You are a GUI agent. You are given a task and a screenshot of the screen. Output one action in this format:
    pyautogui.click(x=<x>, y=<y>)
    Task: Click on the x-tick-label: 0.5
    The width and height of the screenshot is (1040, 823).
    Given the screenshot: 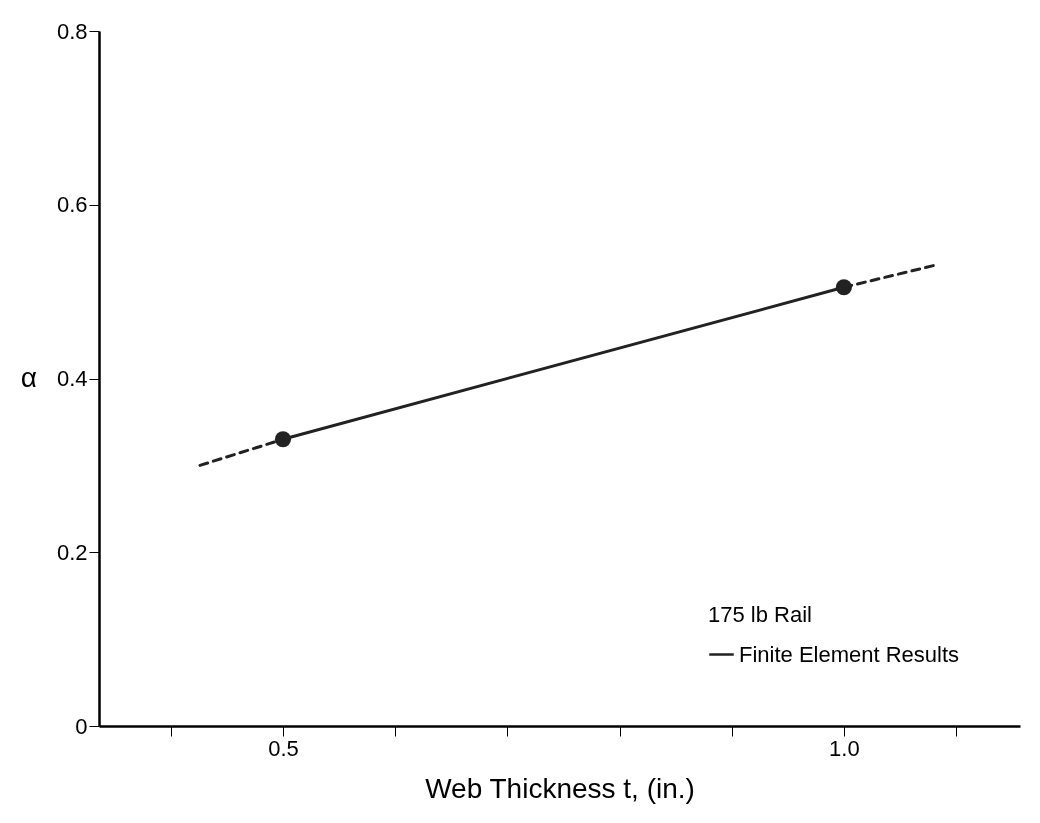 What is the action you would take?
    pyautogui.click(x=283, y=748)
    